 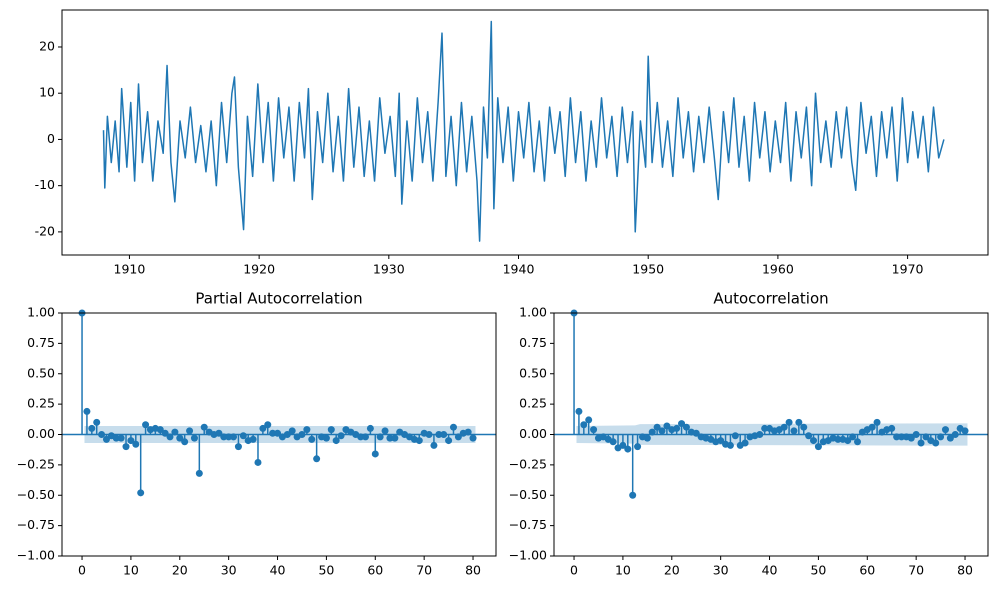 I want to click on y-tick-label: 20, so click(x=47, y=45).